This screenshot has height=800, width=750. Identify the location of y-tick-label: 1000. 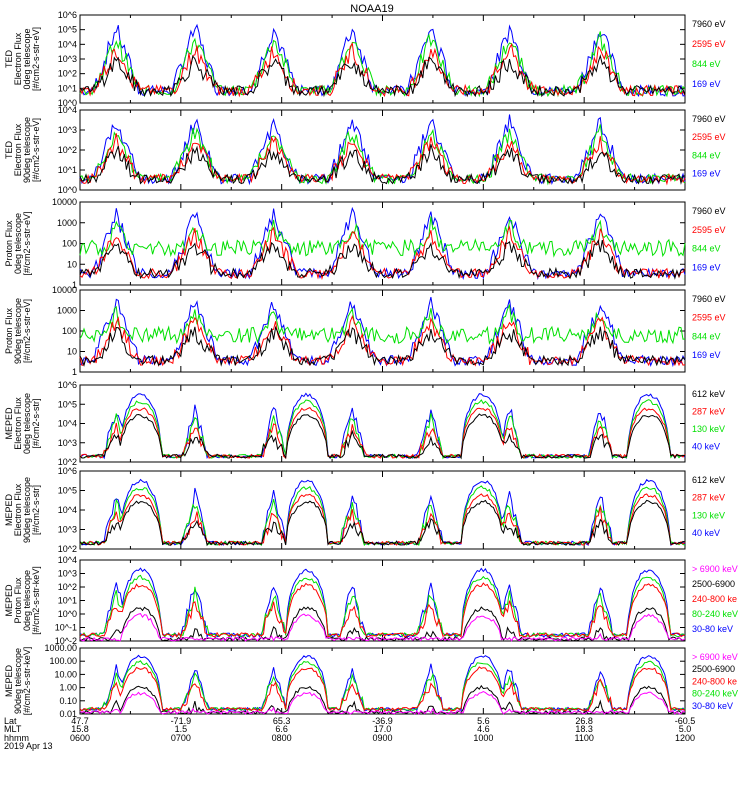
(67, 311).